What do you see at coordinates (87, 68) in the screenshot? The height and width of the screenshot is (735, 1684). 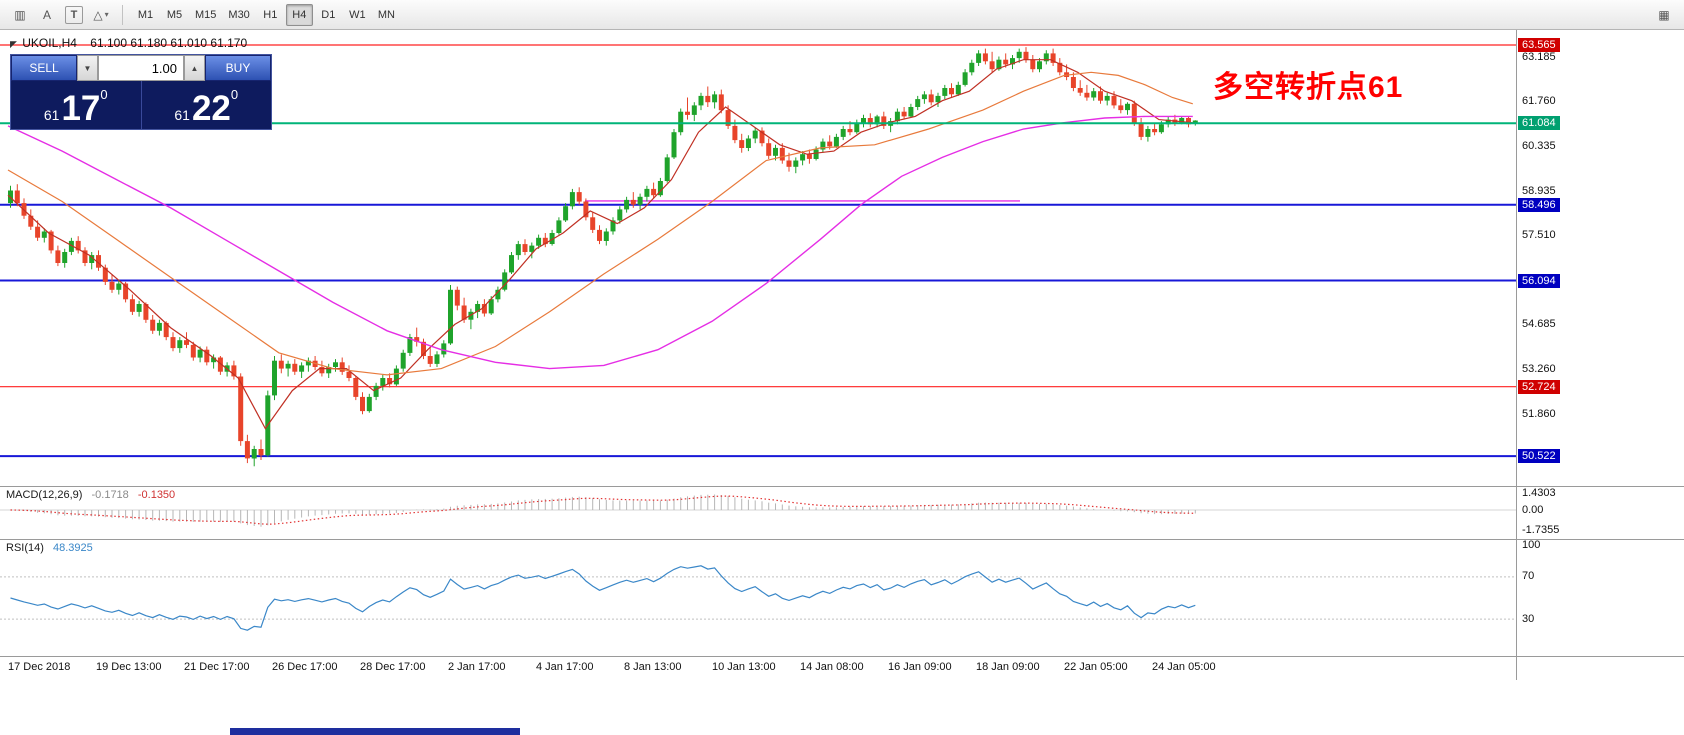 I see `volume-dropdown-button: ▼` at bounding box center [87, 68].